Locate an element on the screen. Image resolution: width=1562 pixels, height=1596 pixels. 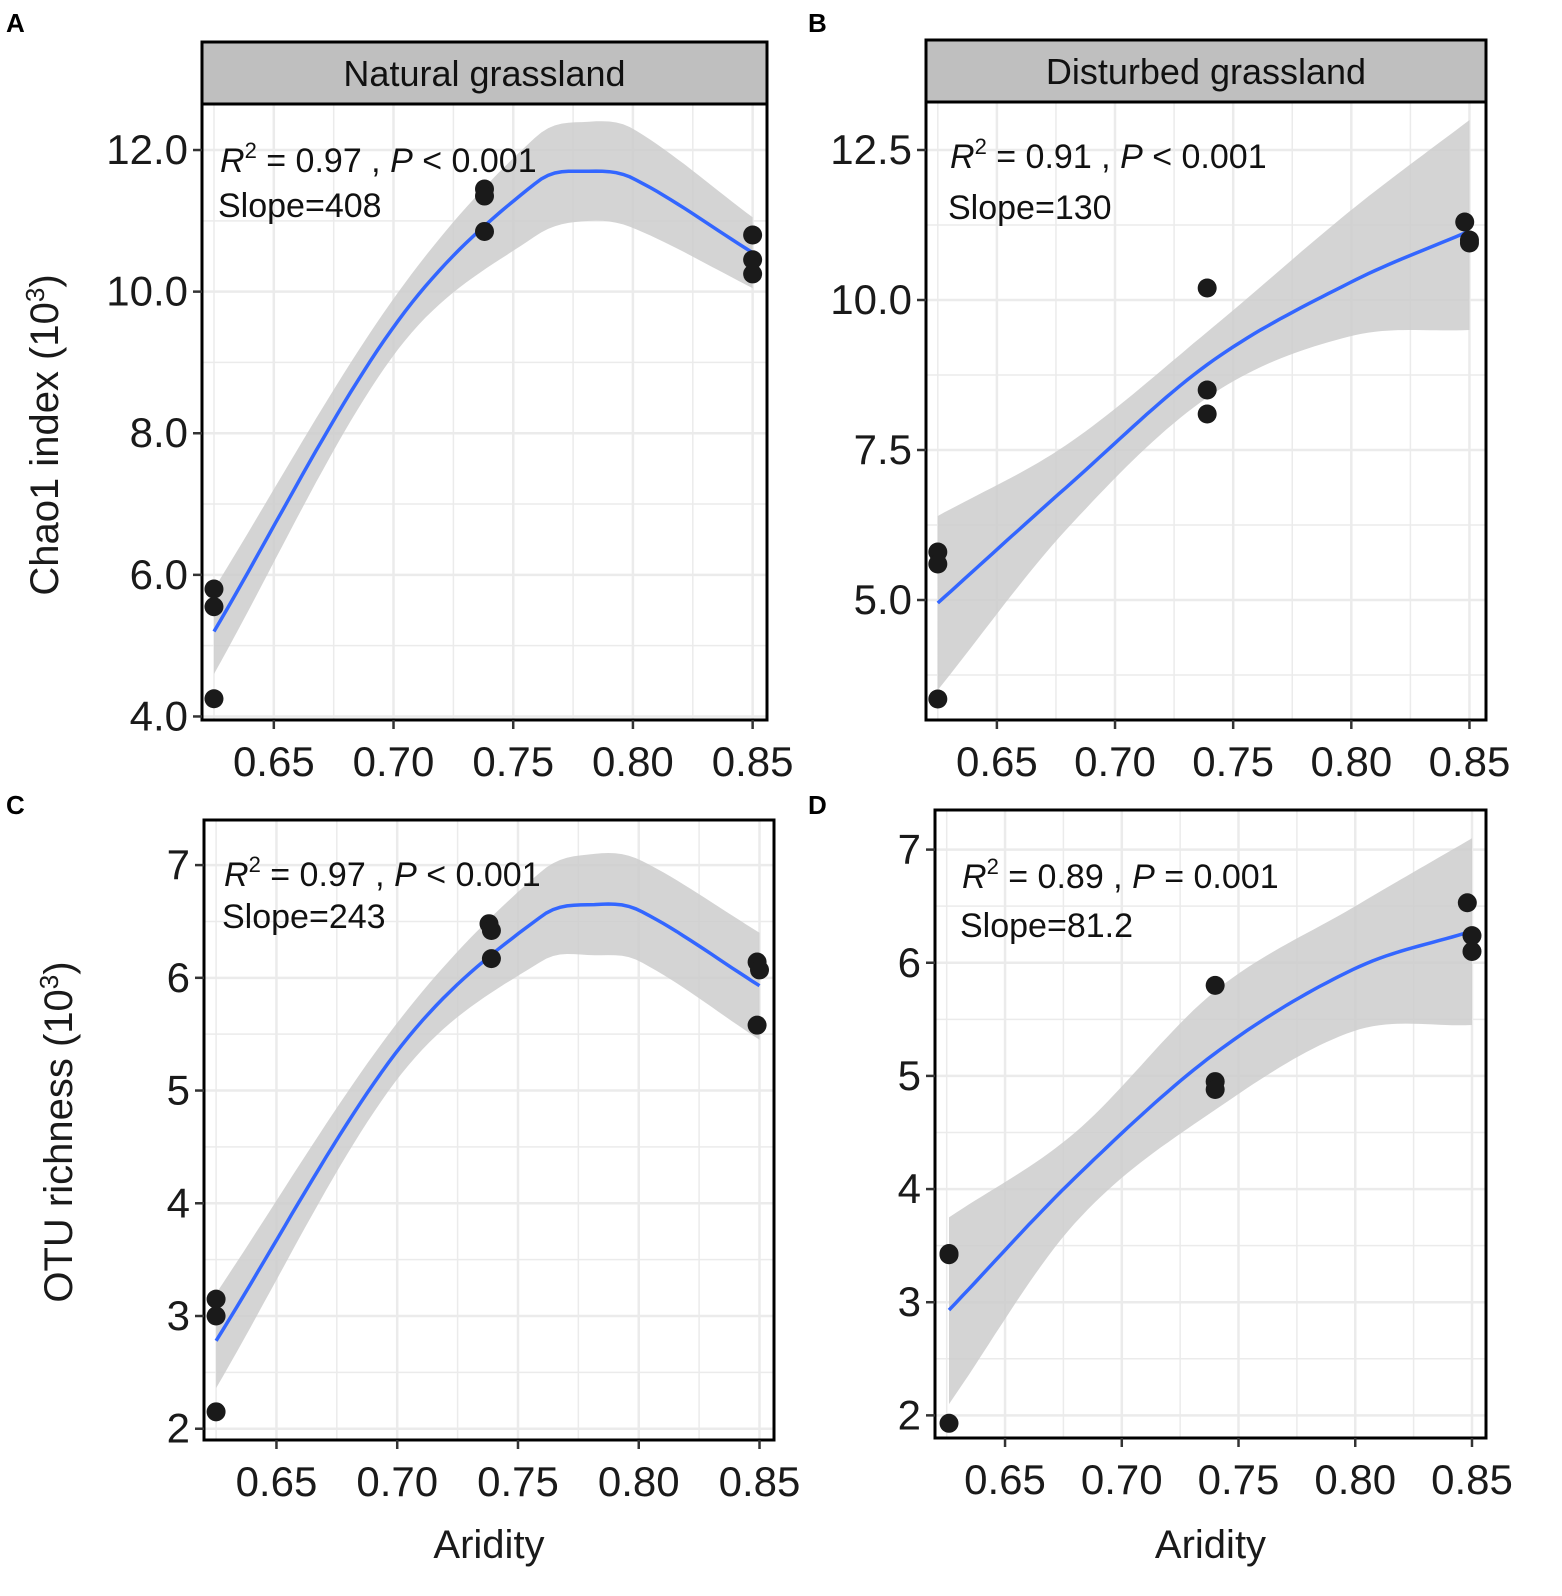
panel-letter: C is located at coordinates (15, 805).